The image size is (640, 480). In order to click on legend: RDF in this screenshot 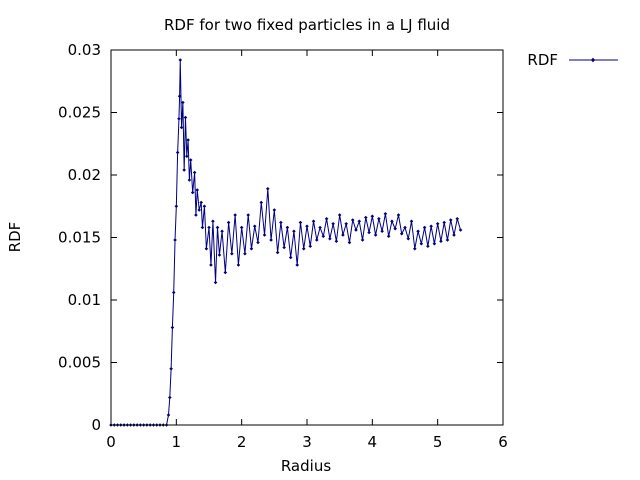, I will do `click(572, 60)`.